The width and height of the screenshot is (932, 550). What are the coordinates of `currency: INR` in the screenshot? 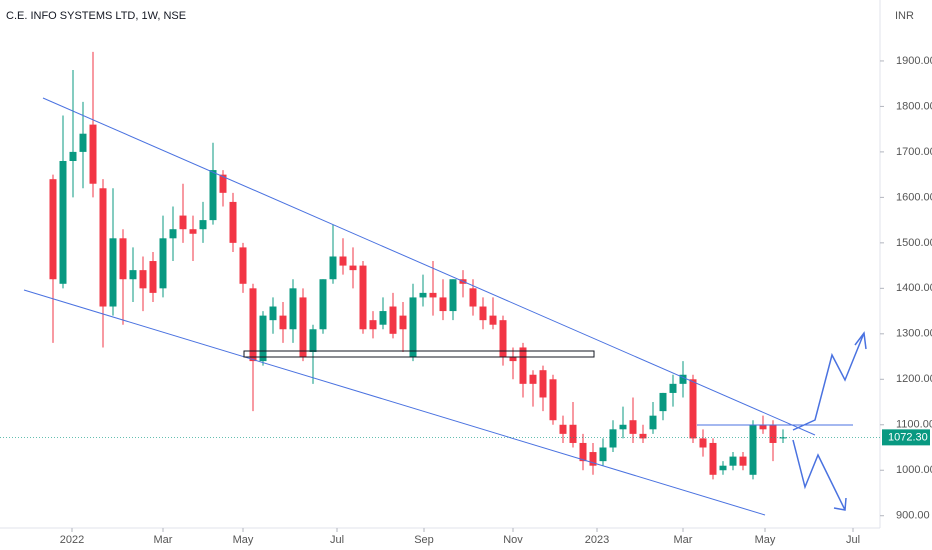 It's located at (904, 16).